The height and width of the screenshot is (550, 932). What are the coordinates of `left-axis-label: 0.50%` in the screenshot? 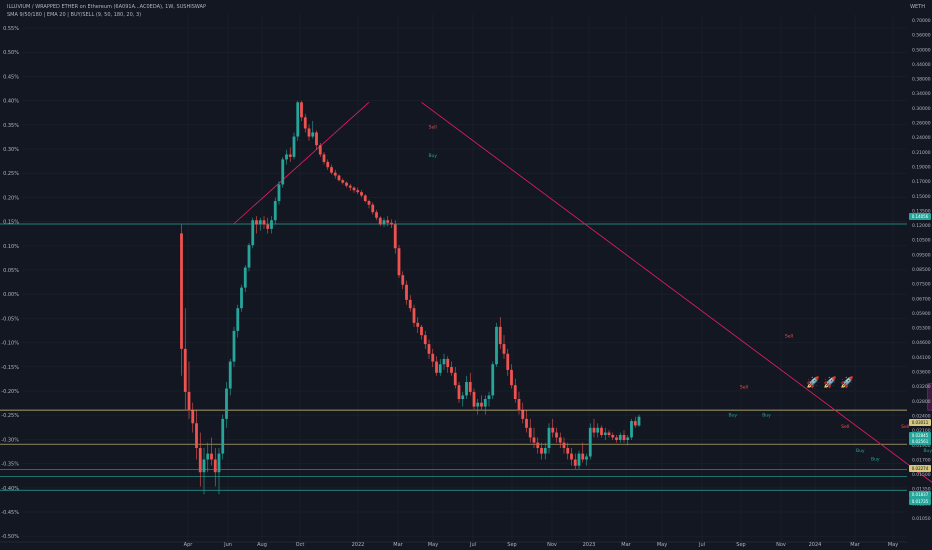 It's located at (11, 53).